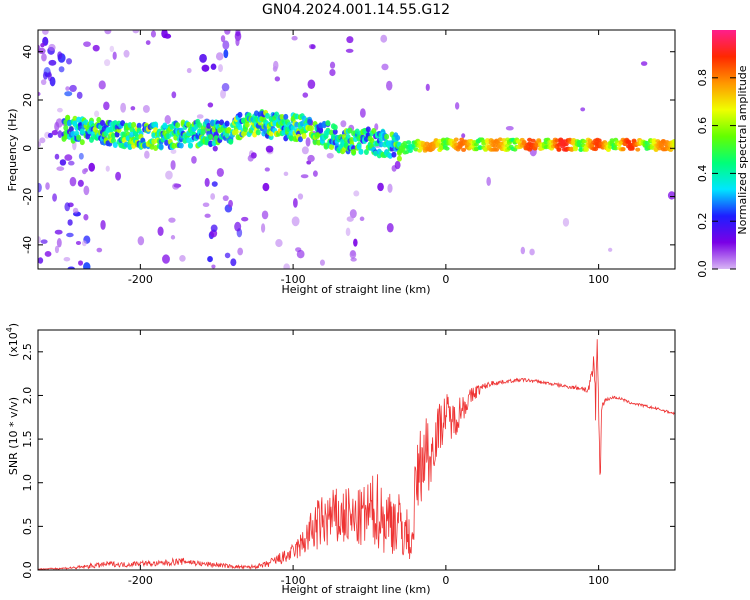 The width and height of the screenshot is (750, 600). Describe the element at coordinates (27, 245) in the screenshot. I see `y-tick-label: -40` at that location.